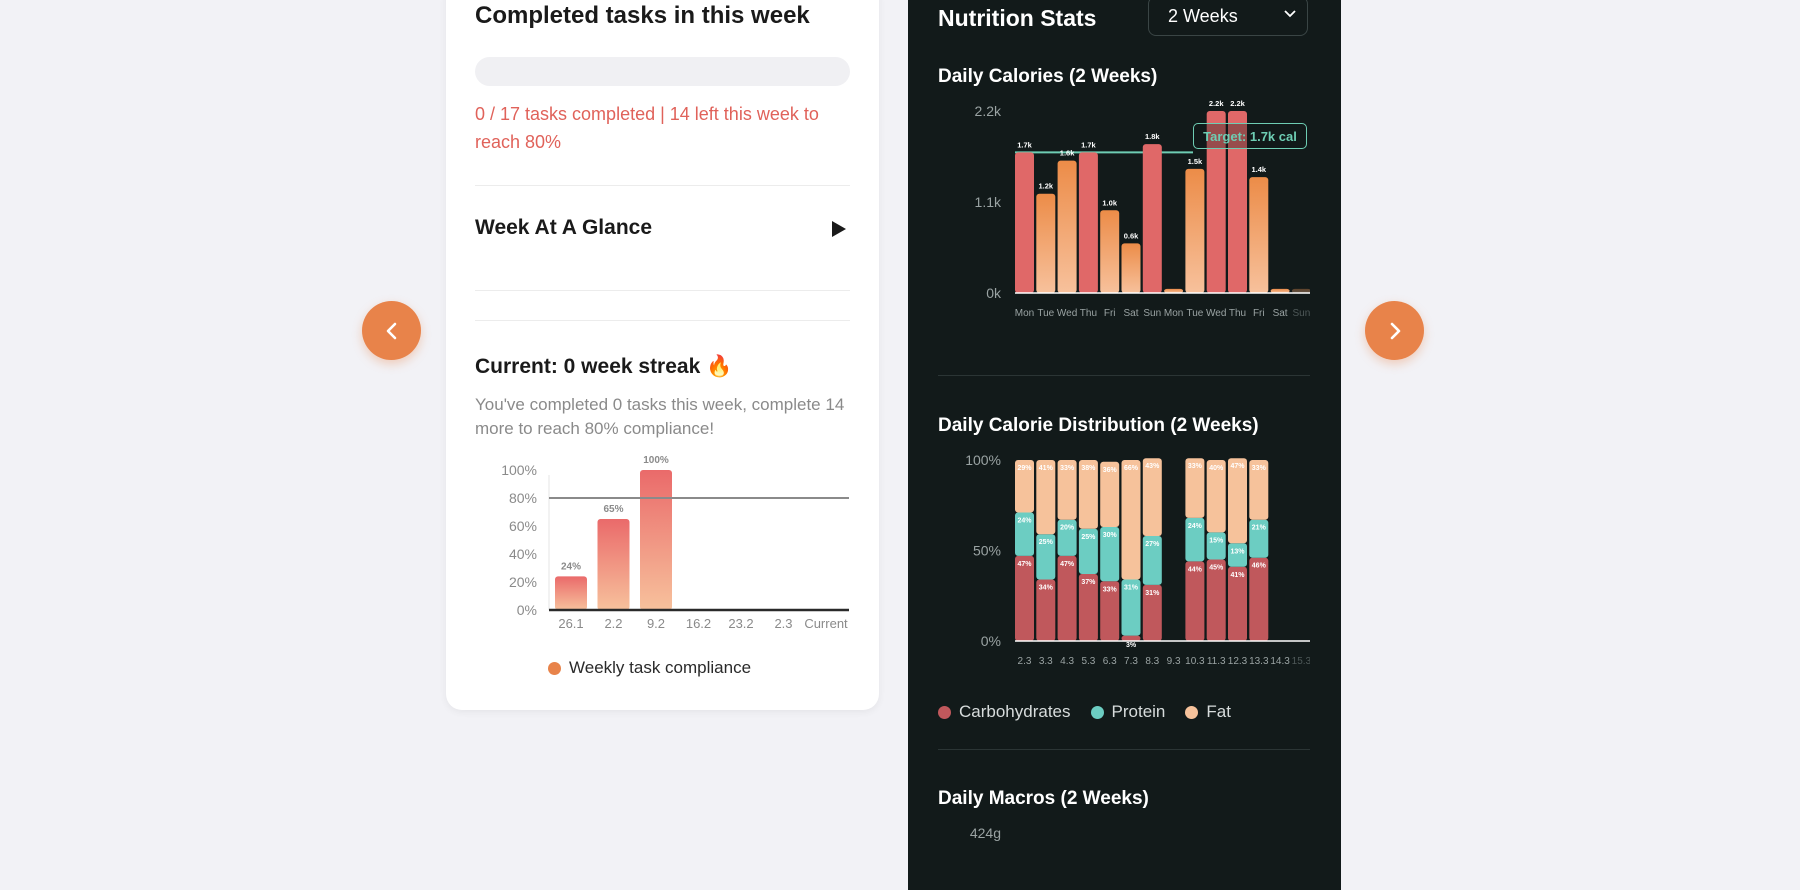 The width and height of the screenshot is (1800, 890). Describe the element at coordinates (1015, 711) in the screenshot. I see `legend-label: Carbohydrates` at that location.